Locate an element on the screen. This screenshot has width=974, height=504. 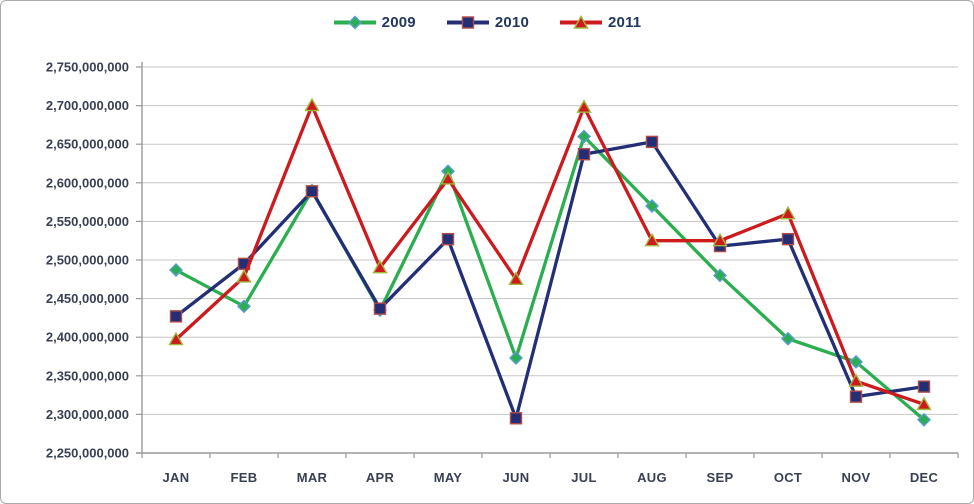
legend-label-2009: 2009 is located at coordinates (398, 22).